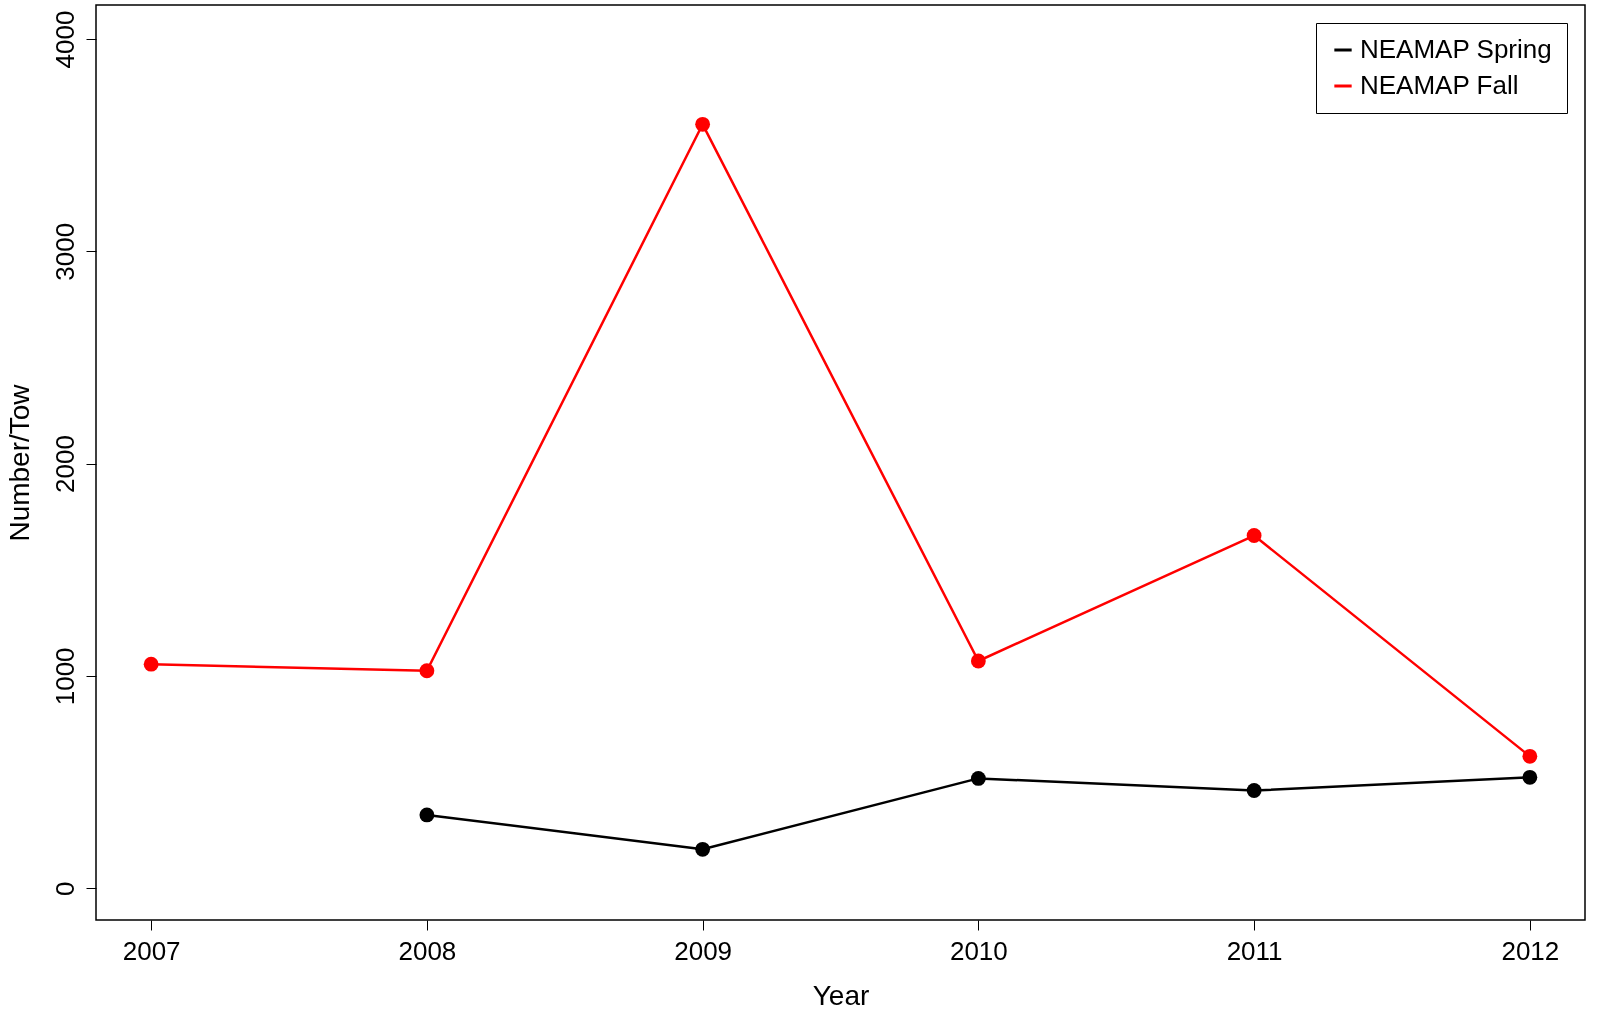  I want to click on y-tick-label: 0, so click(64, 888).